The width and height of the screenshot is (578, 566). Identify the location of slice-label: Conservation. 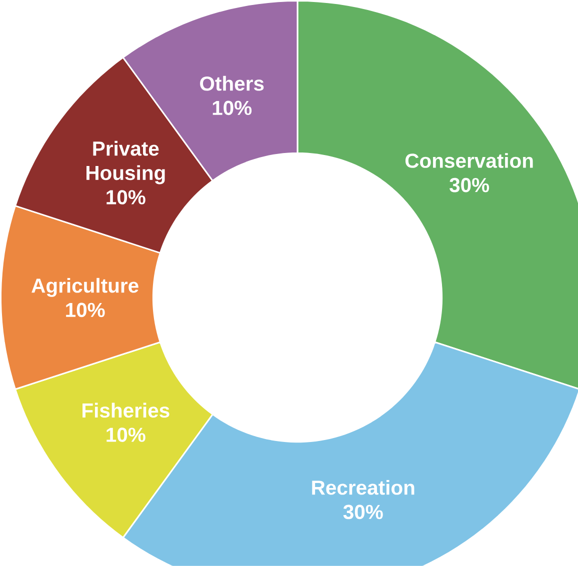
(469, 160).